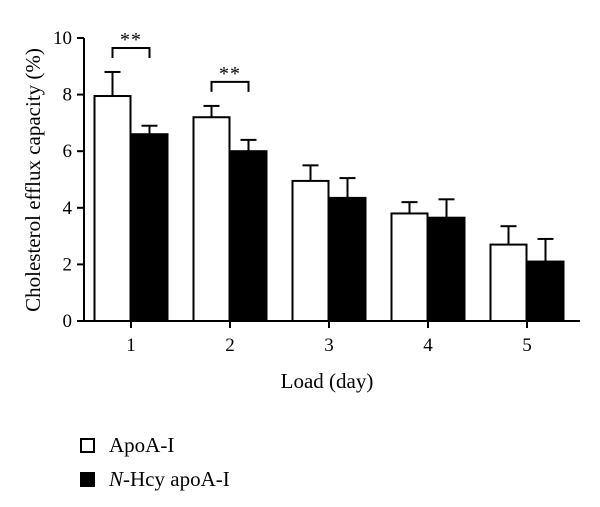 Image resolution: width=600 pixels, height=507 pixels. Describe the element at coordinates (68, 151) in the screenshot. I see `y-tick-label: 6` at that location.